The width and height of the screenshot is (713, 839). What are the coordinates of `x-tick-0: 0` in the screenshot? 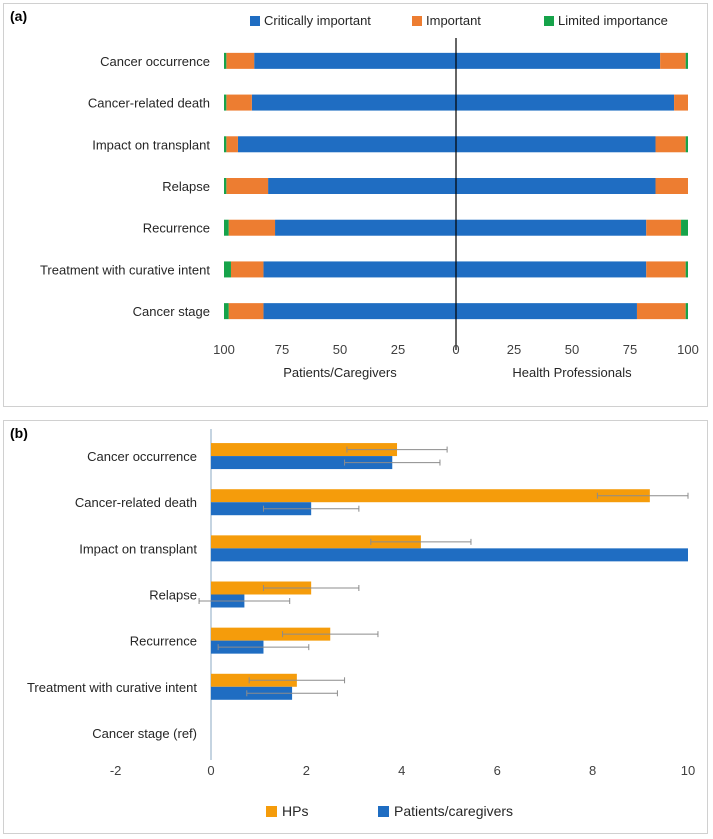 It's located at (210, 770).